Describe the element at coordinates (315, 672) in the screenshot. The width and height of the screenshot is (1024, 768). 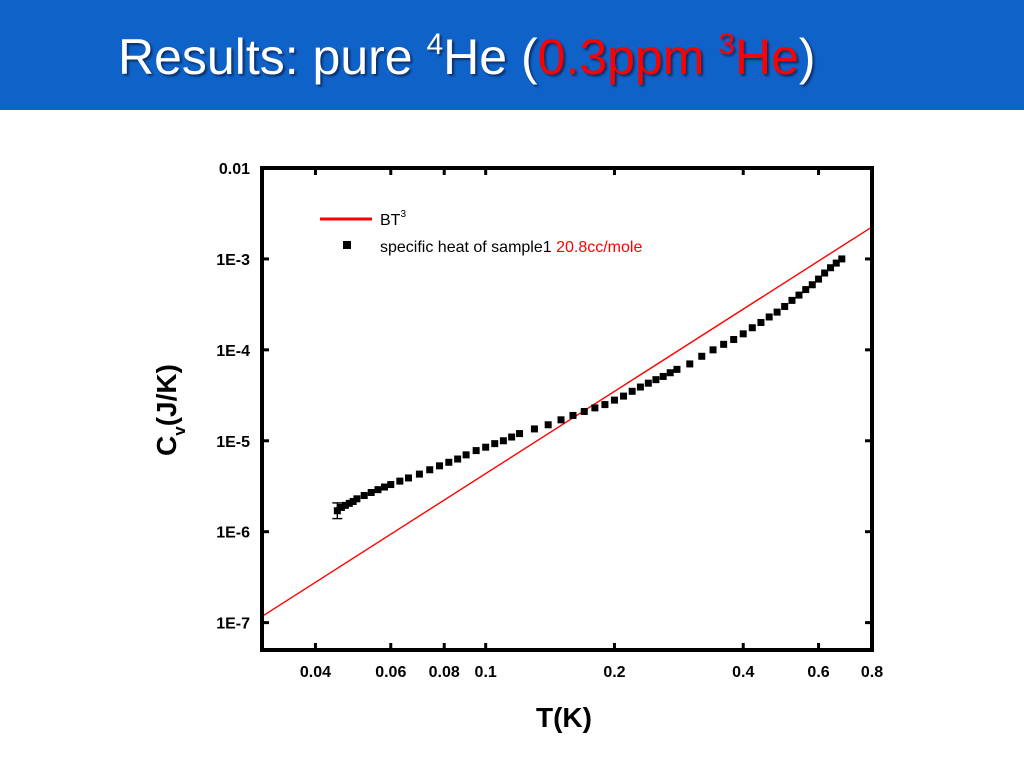
I see `x-tick-label: 0.04` at that location.